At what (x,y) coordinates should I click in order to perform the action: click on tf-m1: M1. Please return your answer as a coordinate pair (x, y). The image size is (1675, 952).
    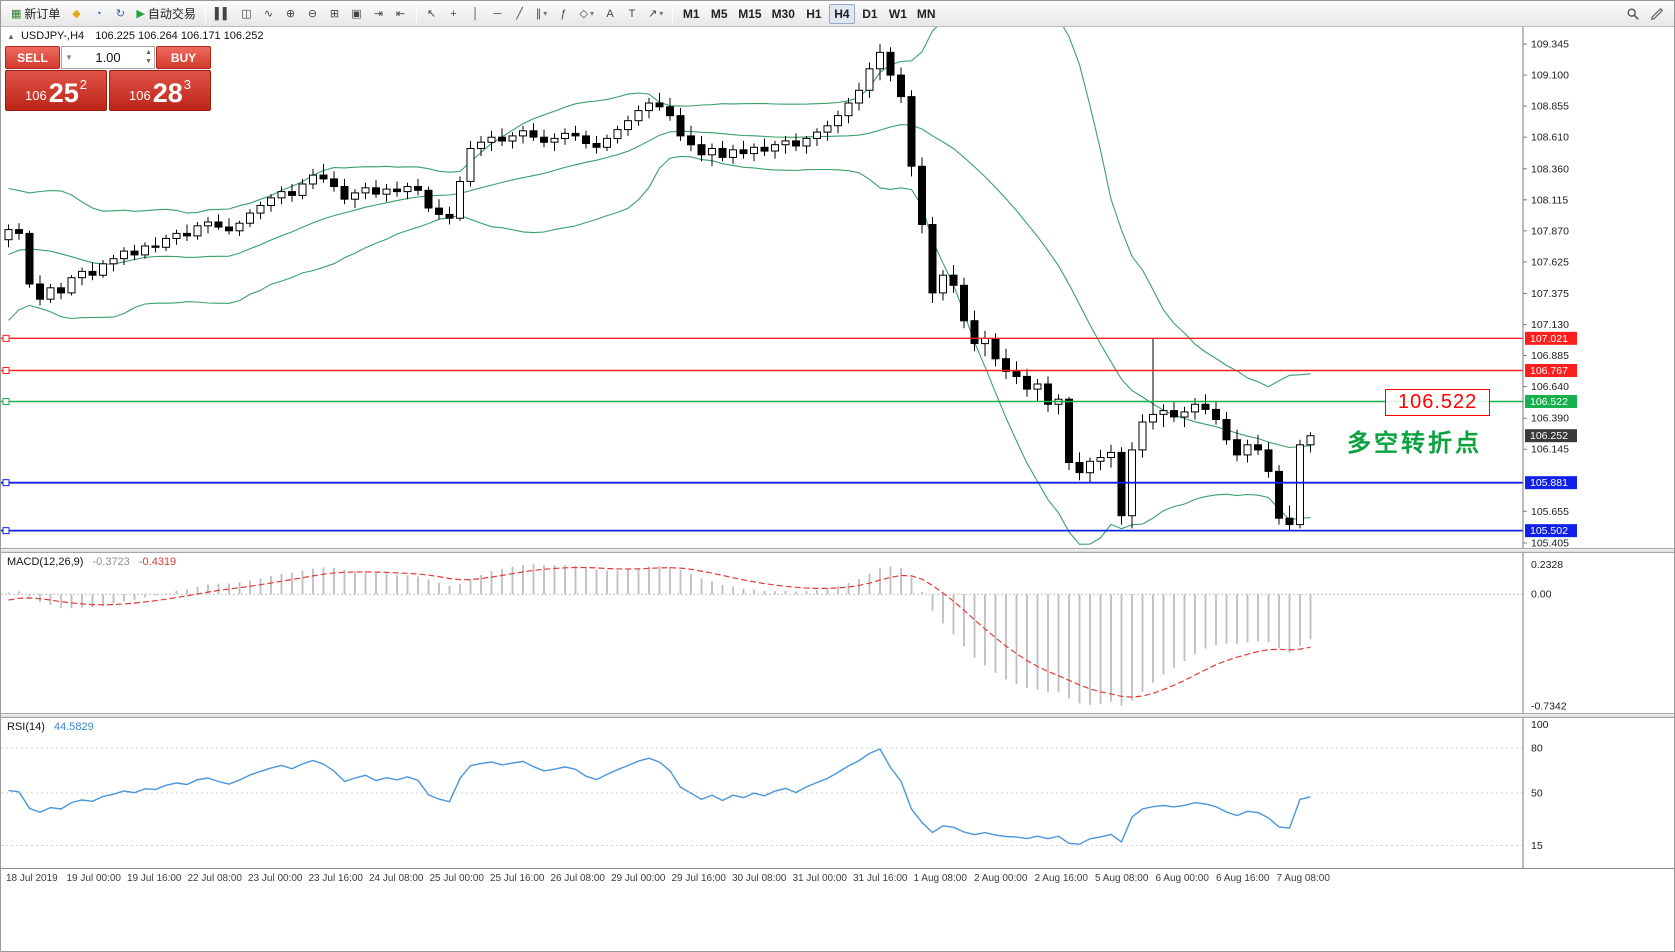
    Looking at the image, I should click on (691, 13).